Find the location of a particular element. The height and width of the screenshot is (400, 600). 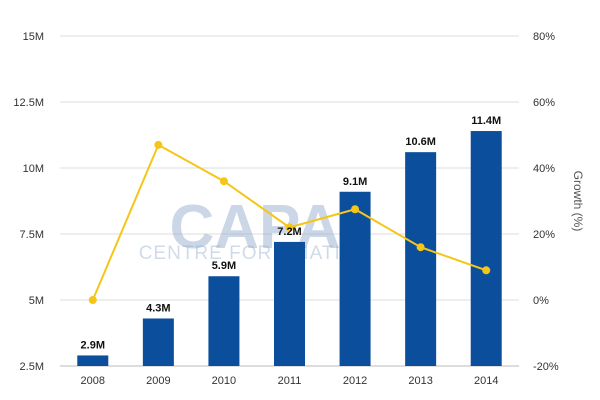

left-tick-label: 2.5M is located at coordinates (32, 367).